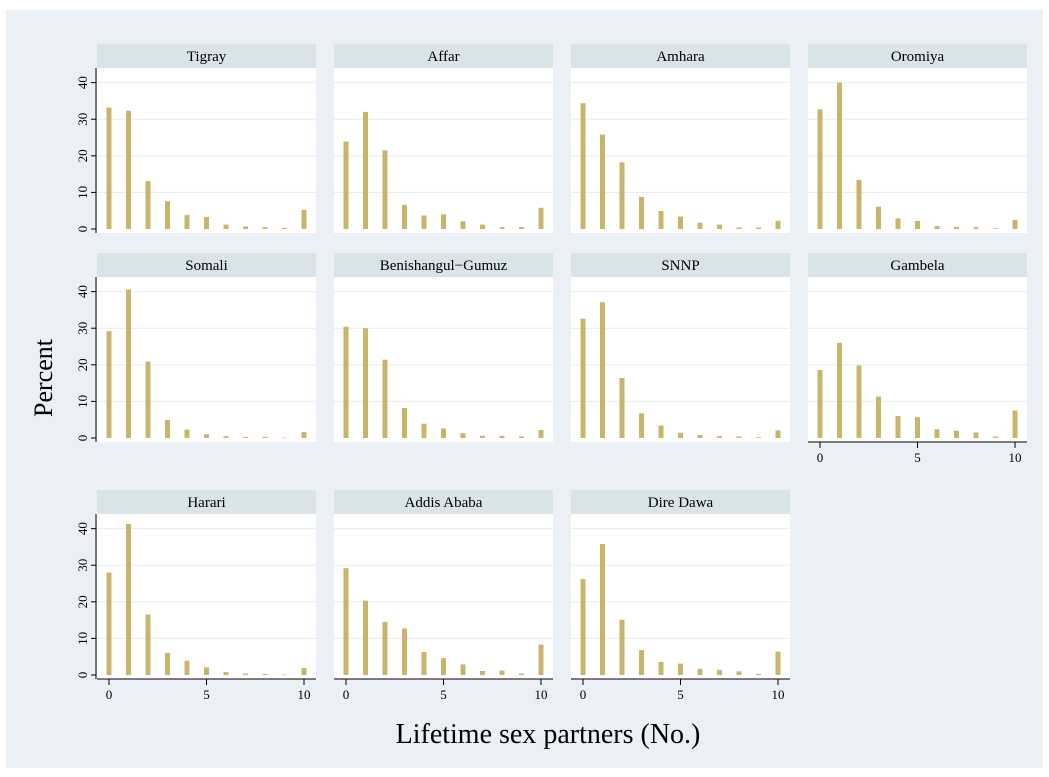 This screenshot has height=777, width=1049. What do you see at coordinates (82, 565) in the screenshot?
I see `y-tick-label: 30` at bounding box center [82, 565].